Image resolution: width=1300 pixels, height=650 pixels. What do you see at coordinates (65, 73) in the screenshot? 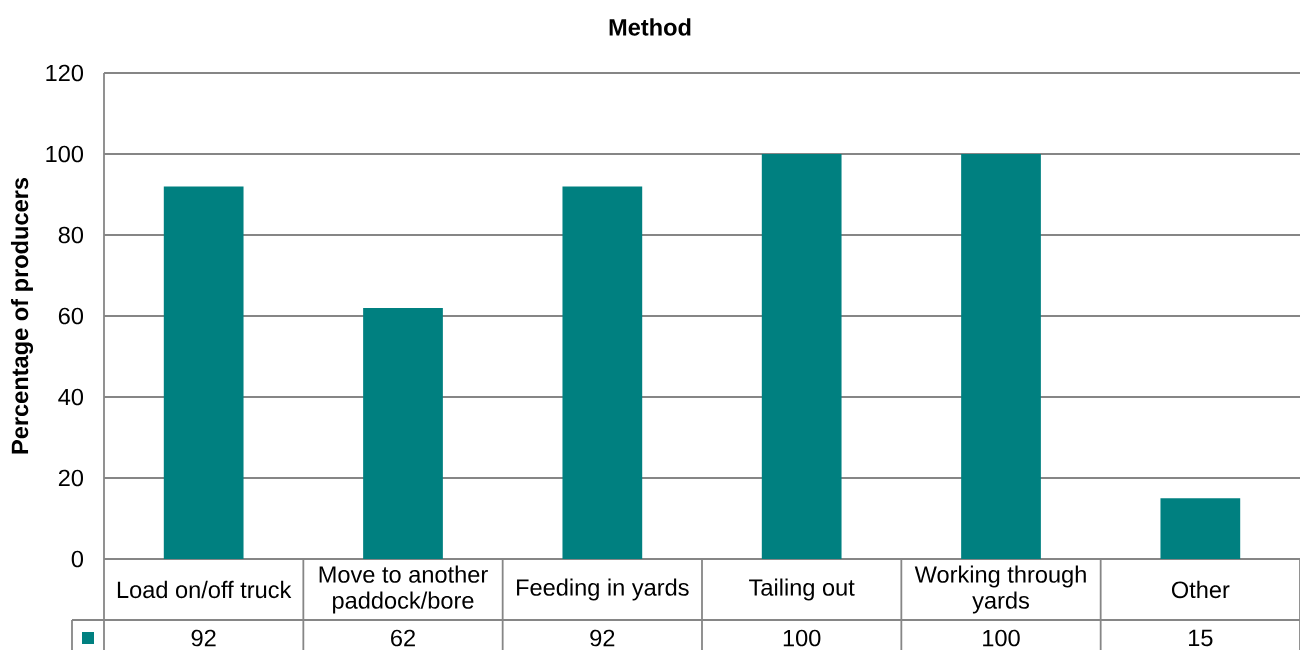
I see `y-tick-label: 120` at bounding box center [65, 73].